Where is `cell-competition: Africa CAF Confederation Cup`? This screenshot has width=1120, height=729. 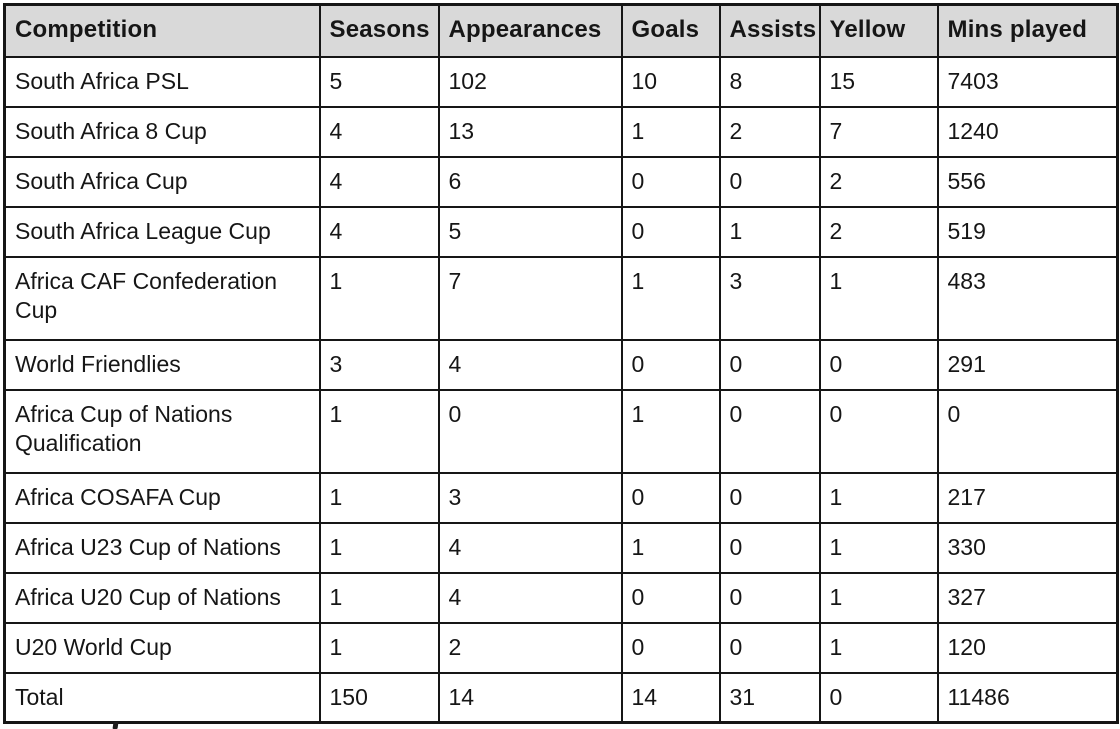
cell-competition: Africa CAF Confederation Cup is located at coordinates (162, 298).